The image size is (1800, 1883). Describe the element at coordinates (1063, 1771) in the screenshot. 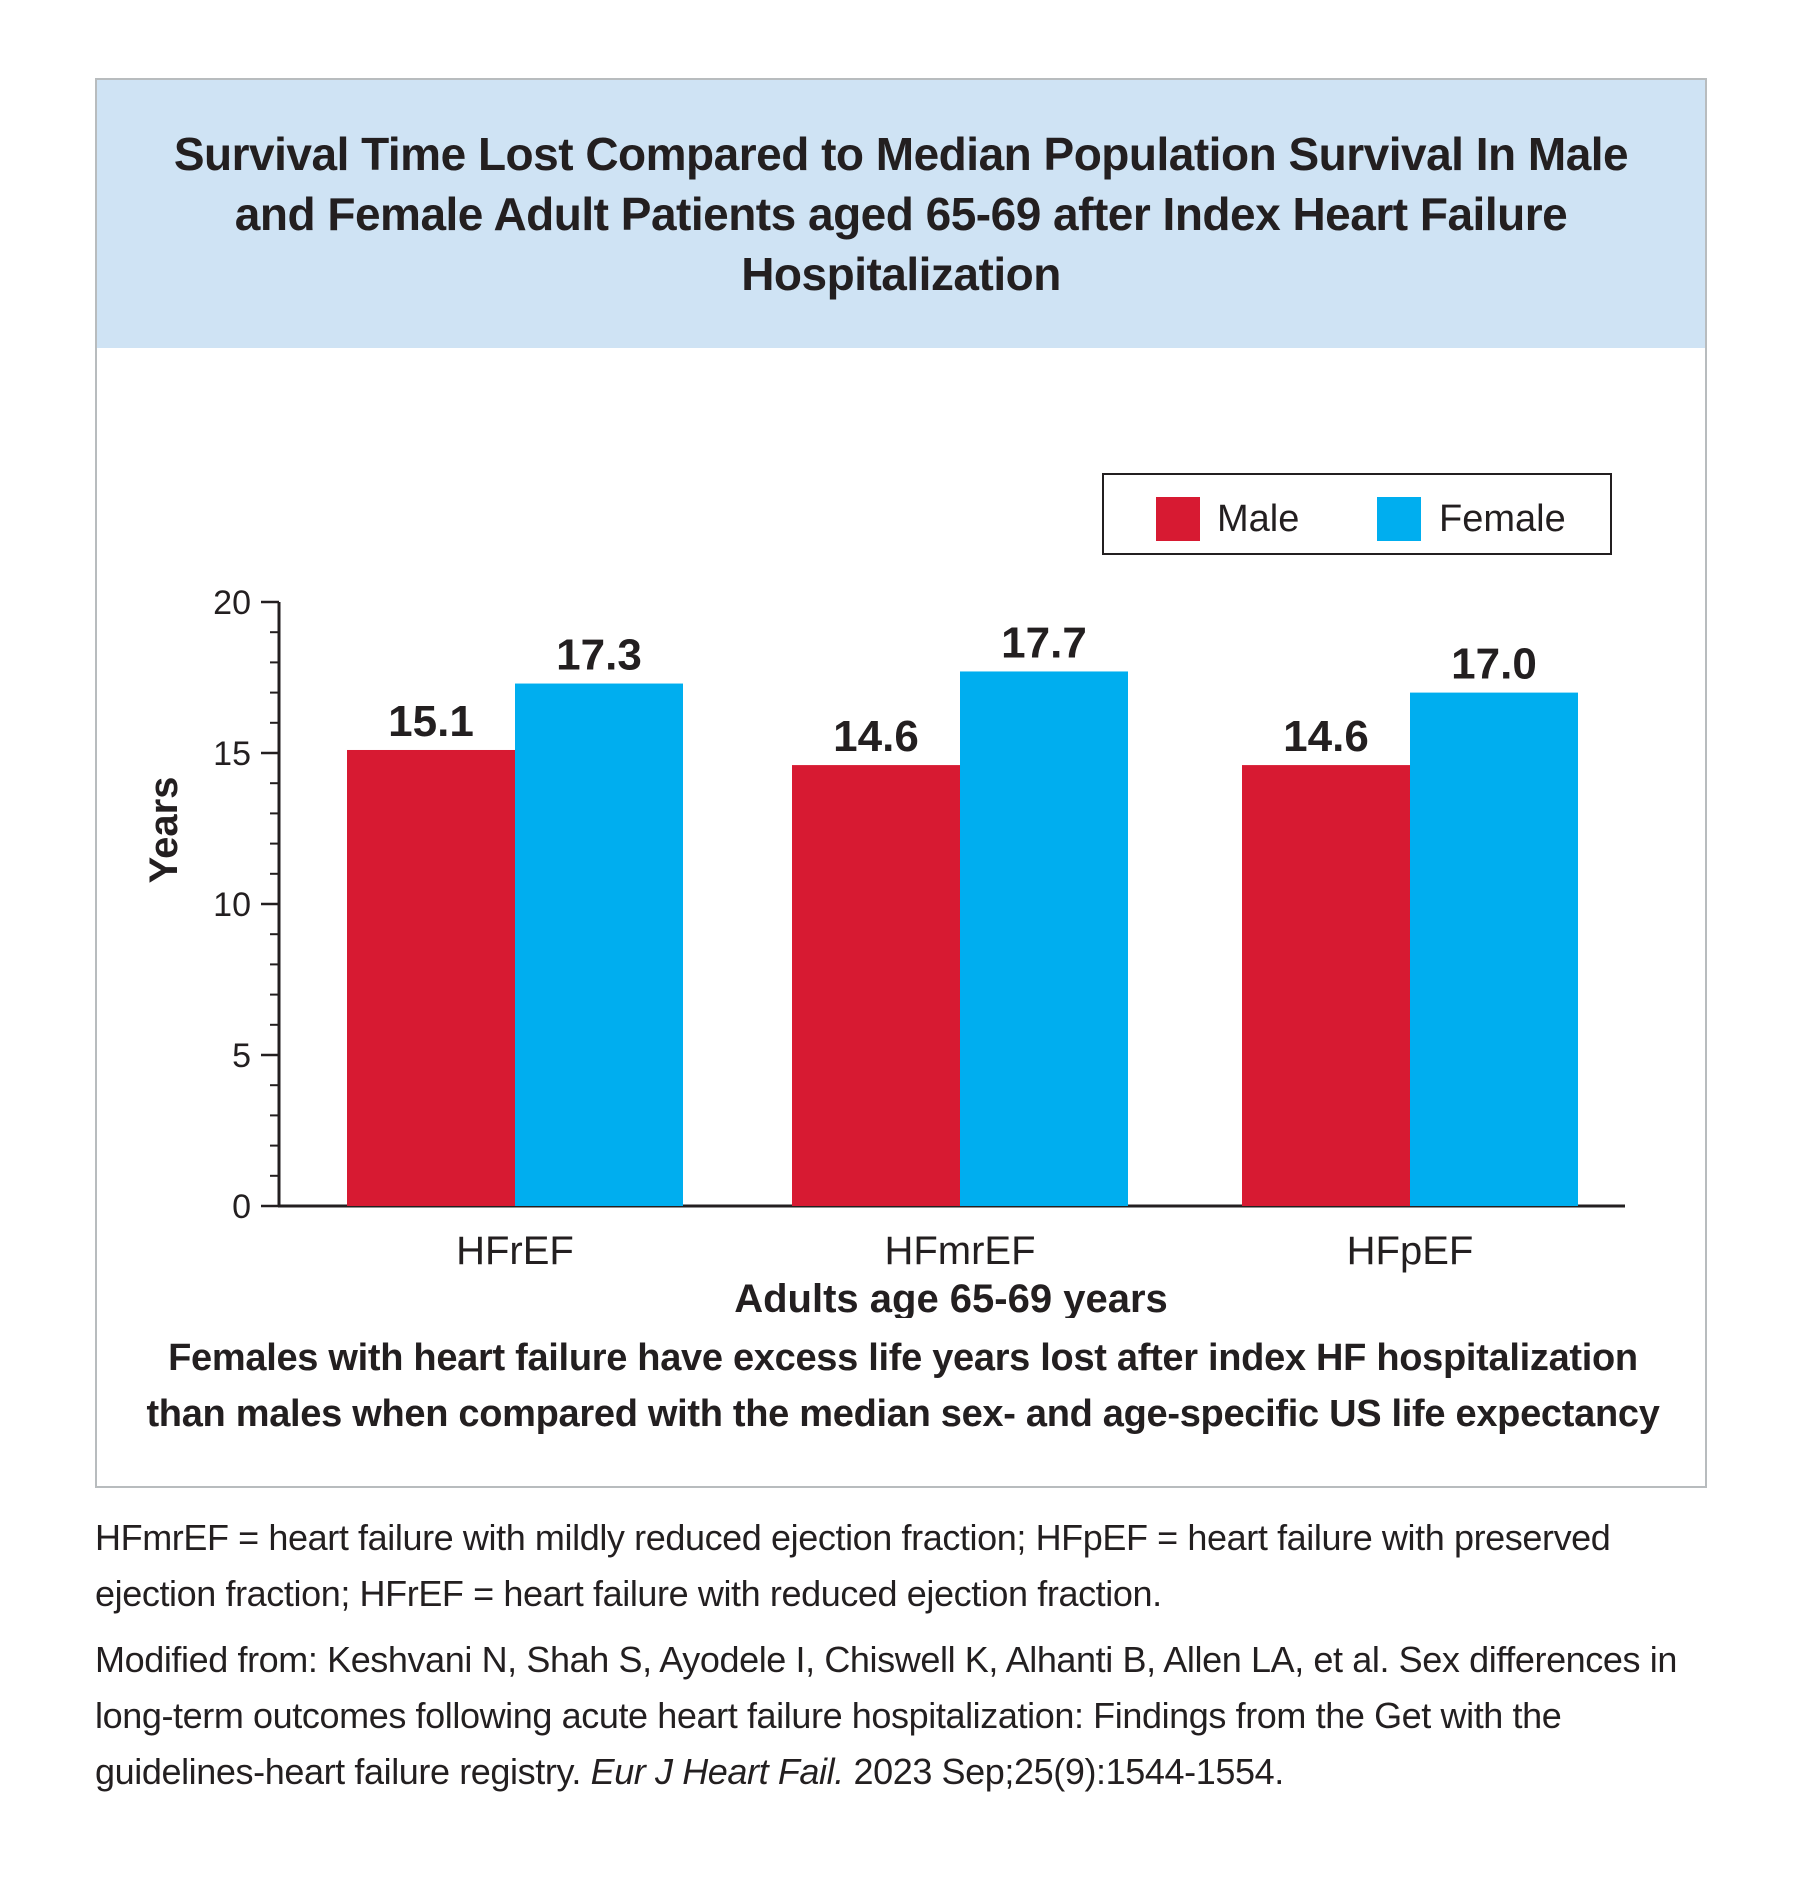

I see `source-suffix: 2023 Sep;25(9):1544-1554.` at that location.